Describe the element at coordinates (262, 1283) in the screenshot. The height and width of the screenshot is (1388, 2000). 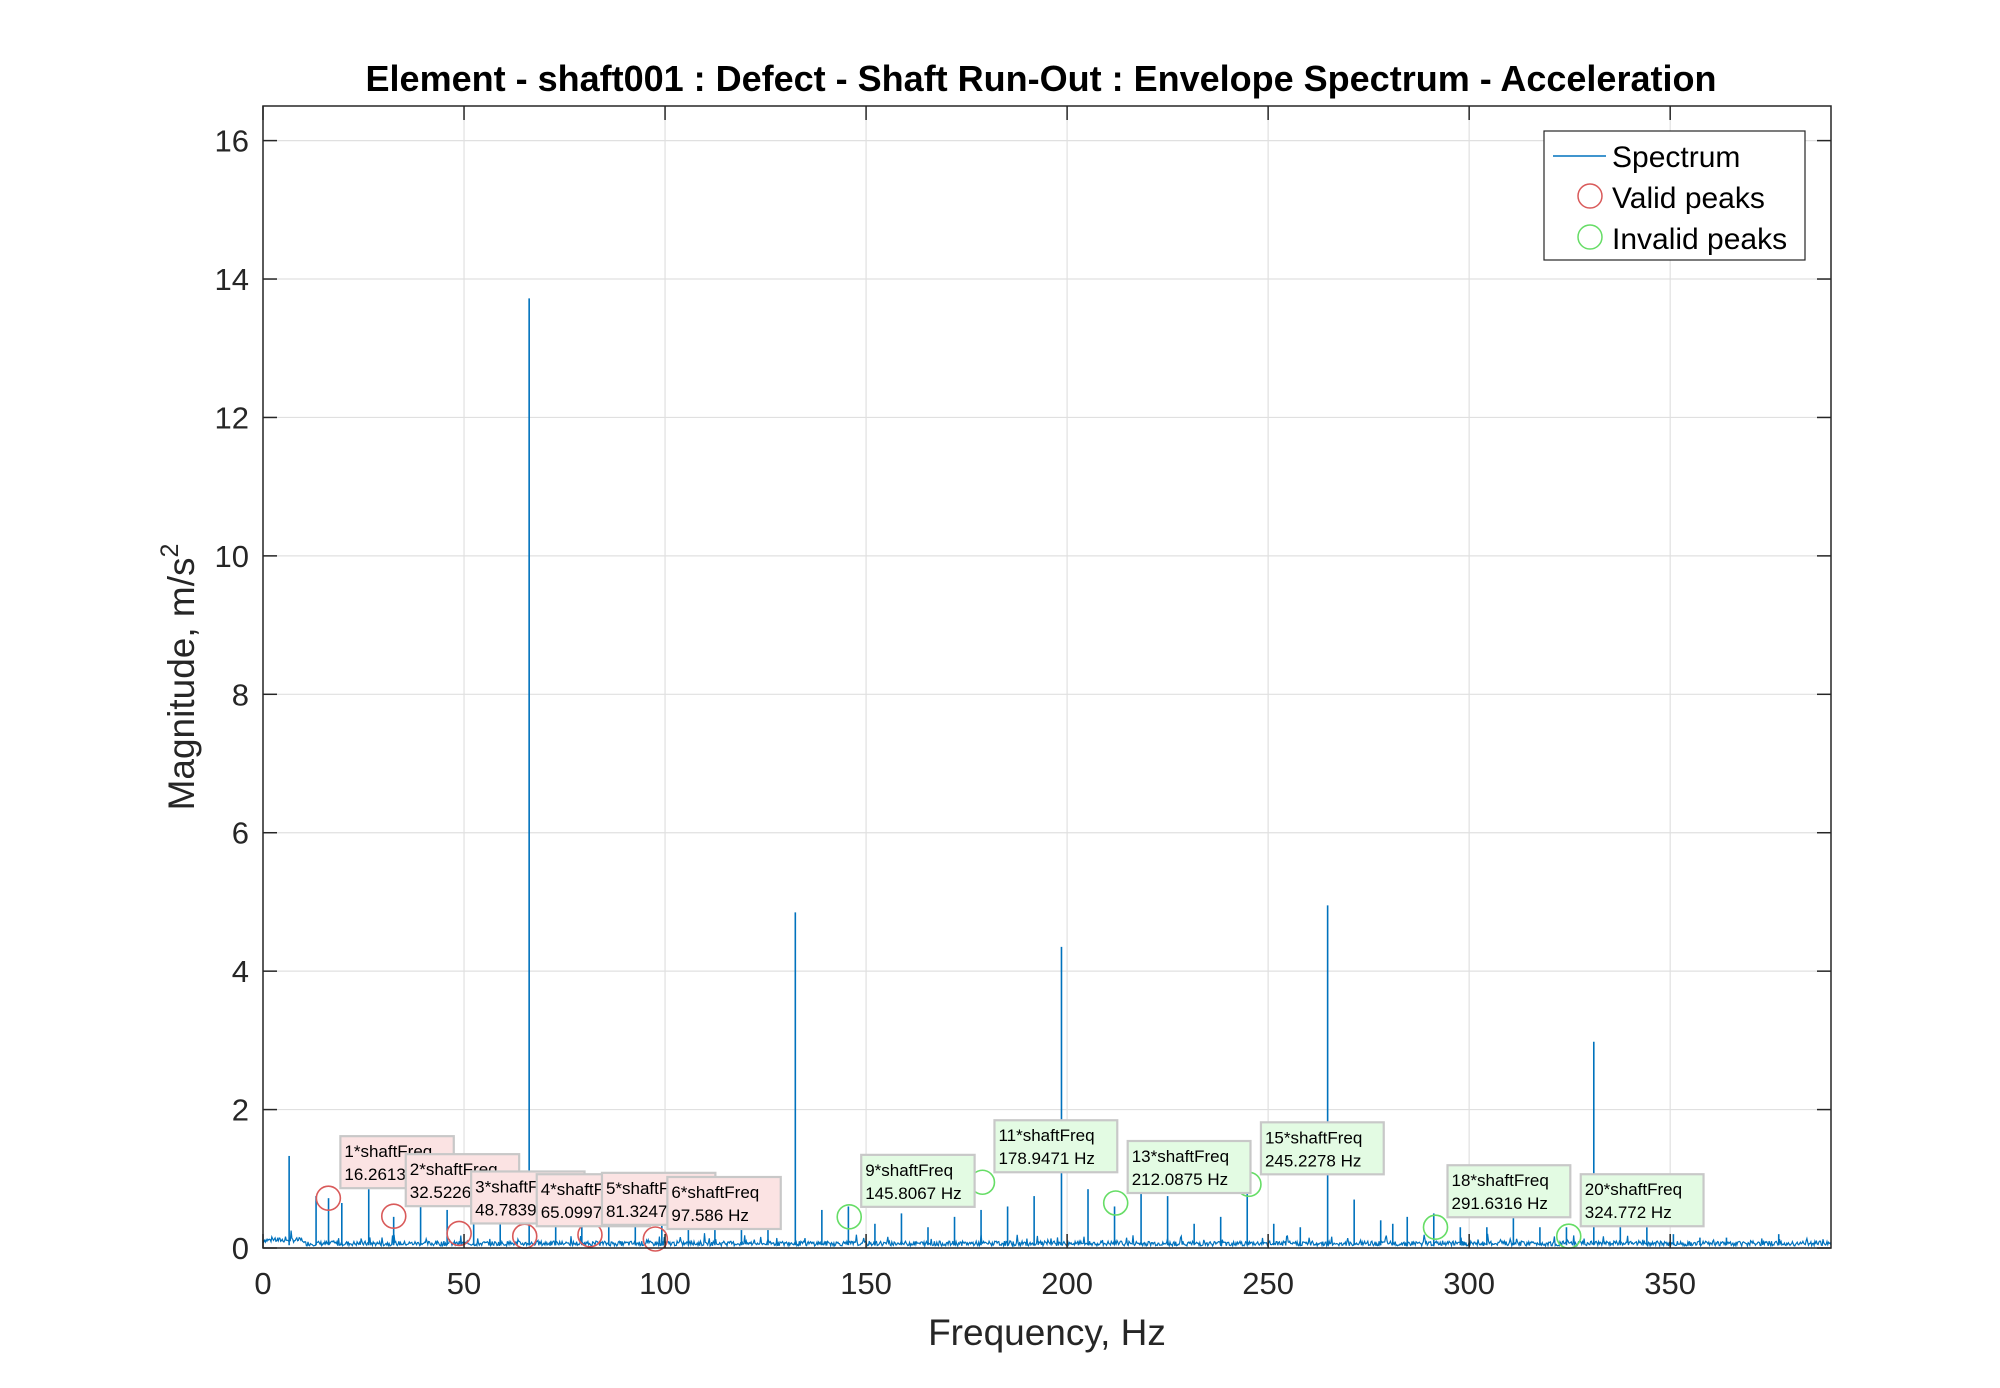
I see `x-tick-label: 0` at that location.